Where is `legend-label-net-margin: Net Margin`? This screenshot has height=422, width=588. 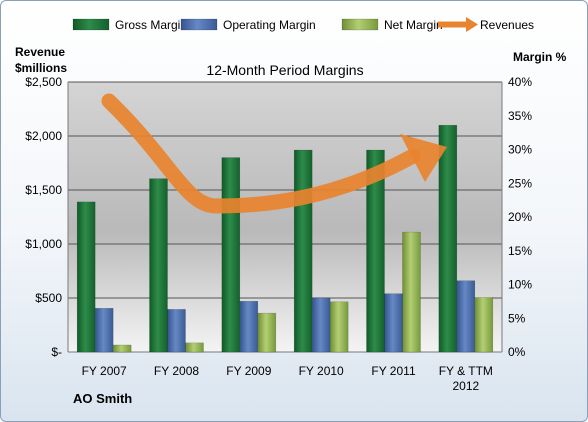
legend-label-net-margin: Net Margin is located at coordinates (413, 25).